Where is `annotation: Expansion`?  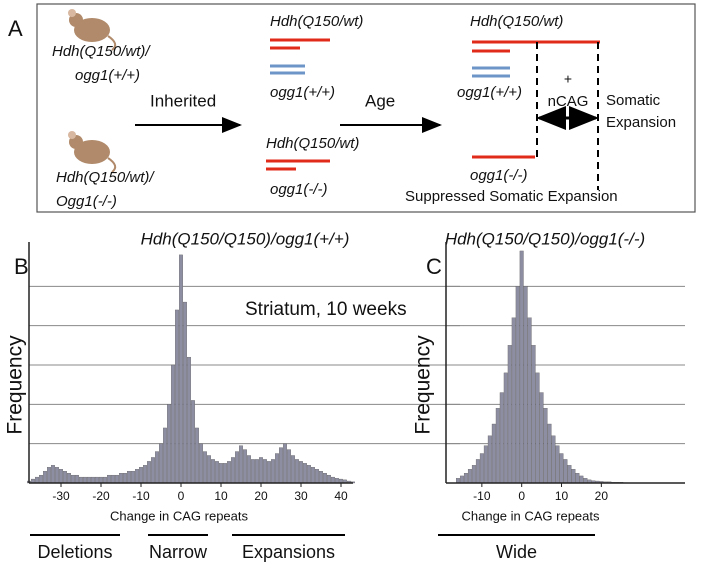
annotation: Expansion is located at coordinates (641, 122).